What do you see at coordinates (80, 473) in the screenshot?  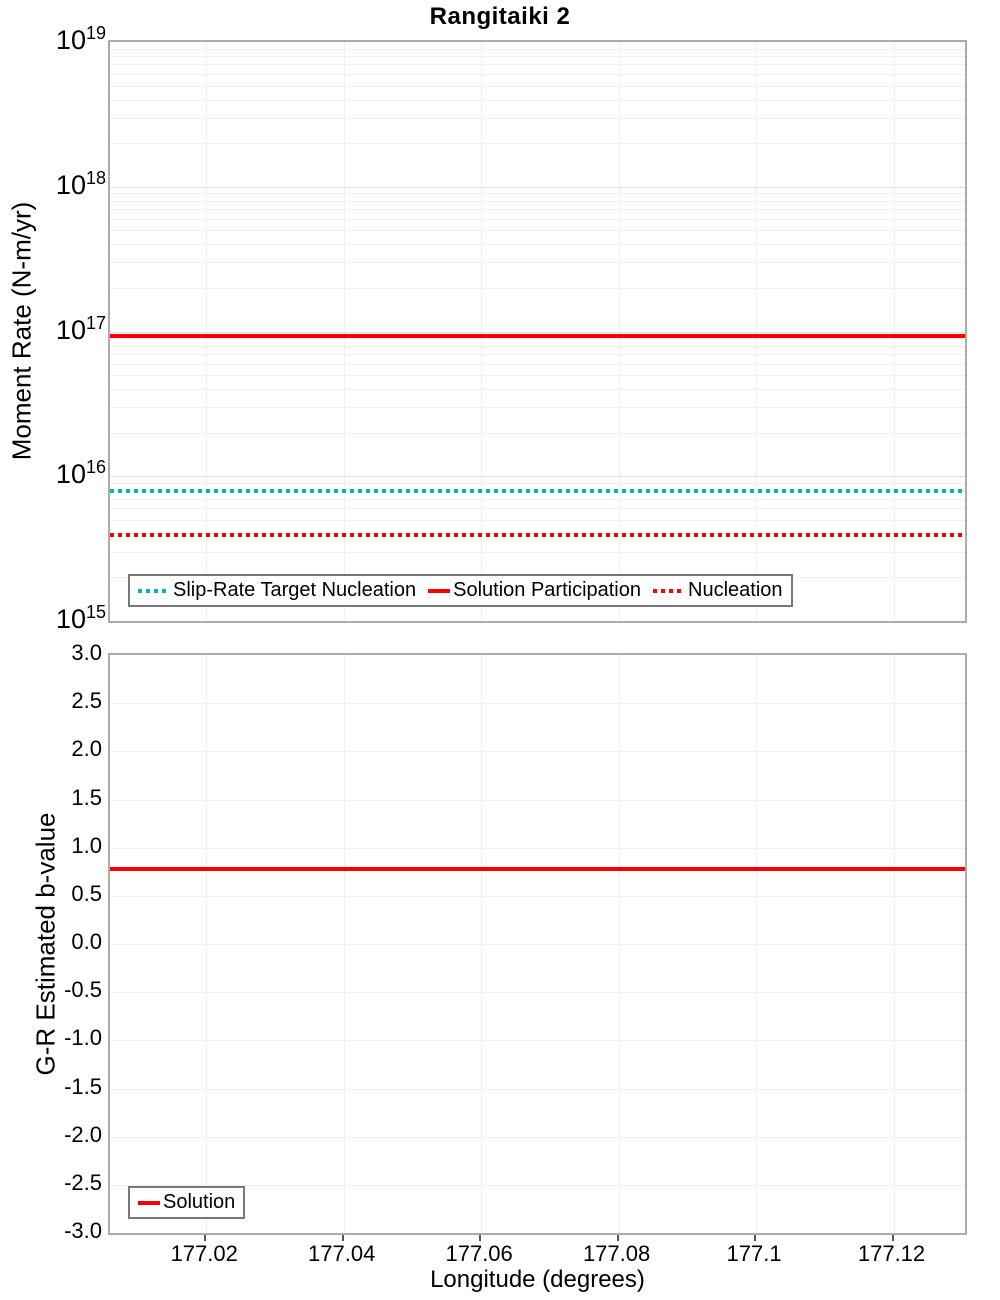 I see `y-tick-label-10e16: 1016` at bounding box center [80, 473].